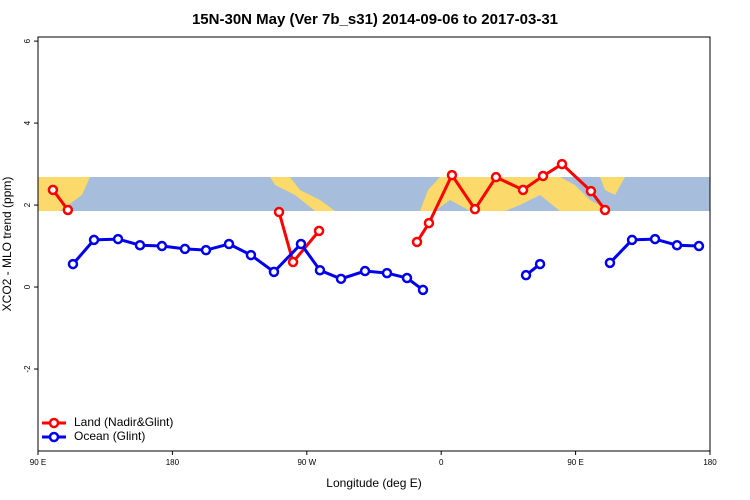 This screenshot has width=750, height=500. I want to click on x-axis-label: Longitude (deg E), so click(373, 483).